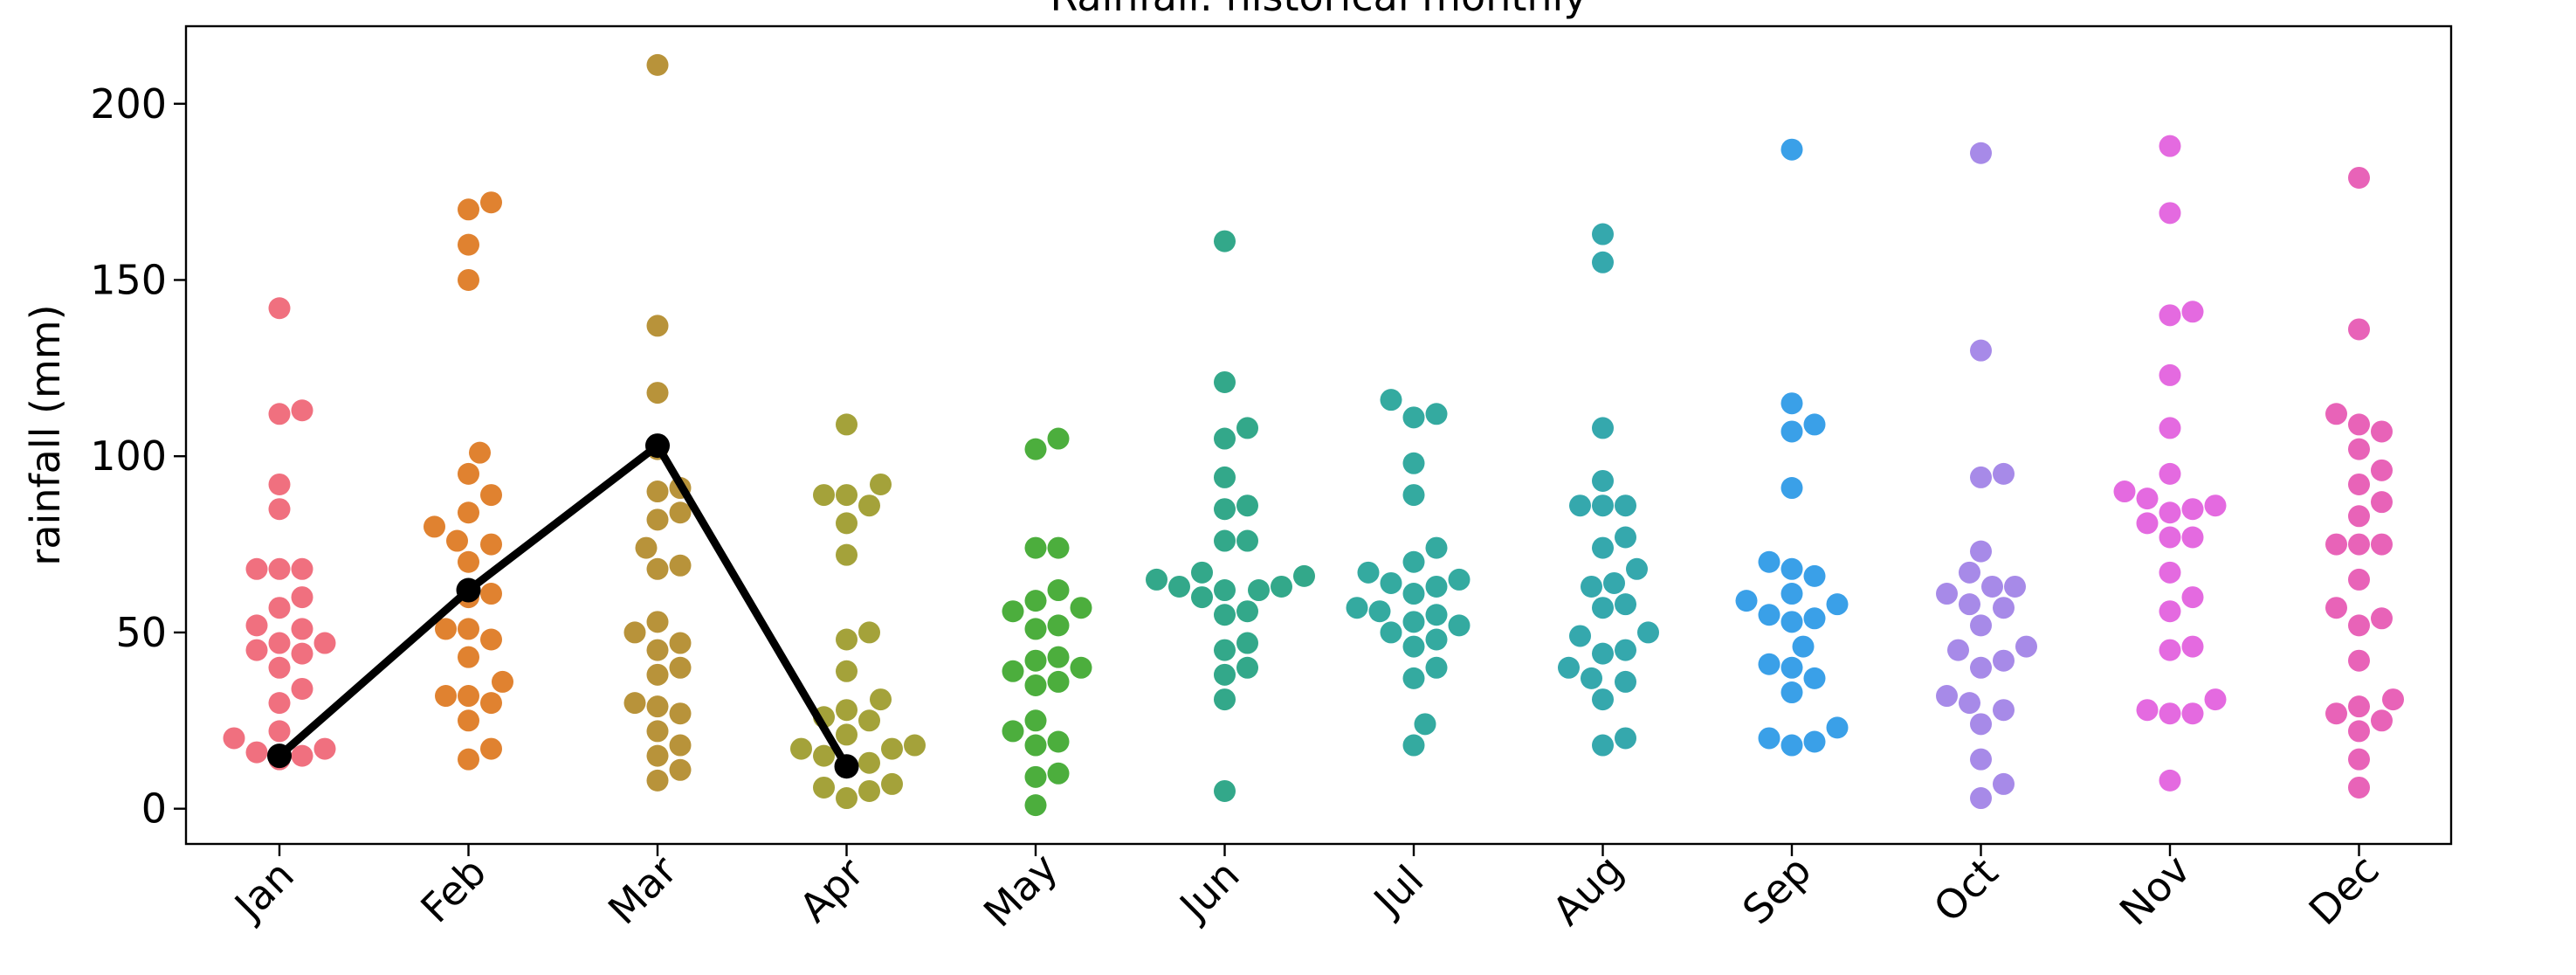  I want to click on trend-line-point, so click(657, 446).